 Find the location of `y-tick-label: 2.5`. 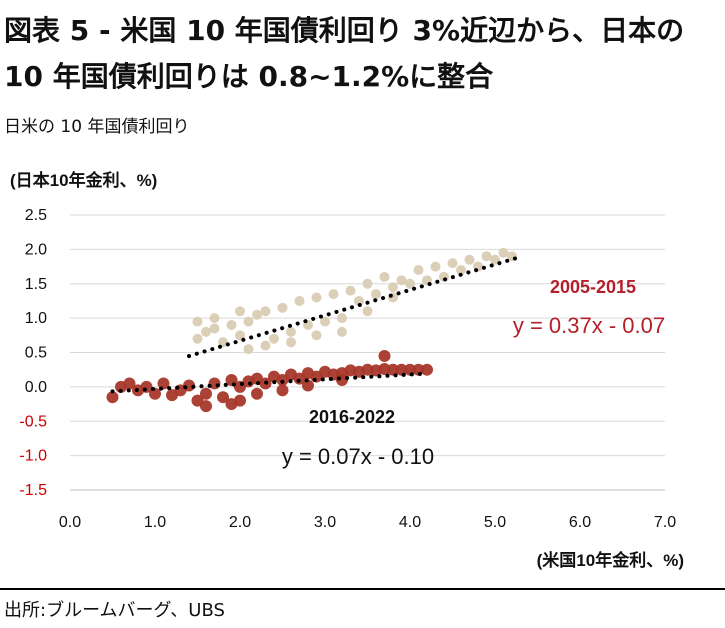

y-tick-label: 2.5 is located at coordinates (36, 215).